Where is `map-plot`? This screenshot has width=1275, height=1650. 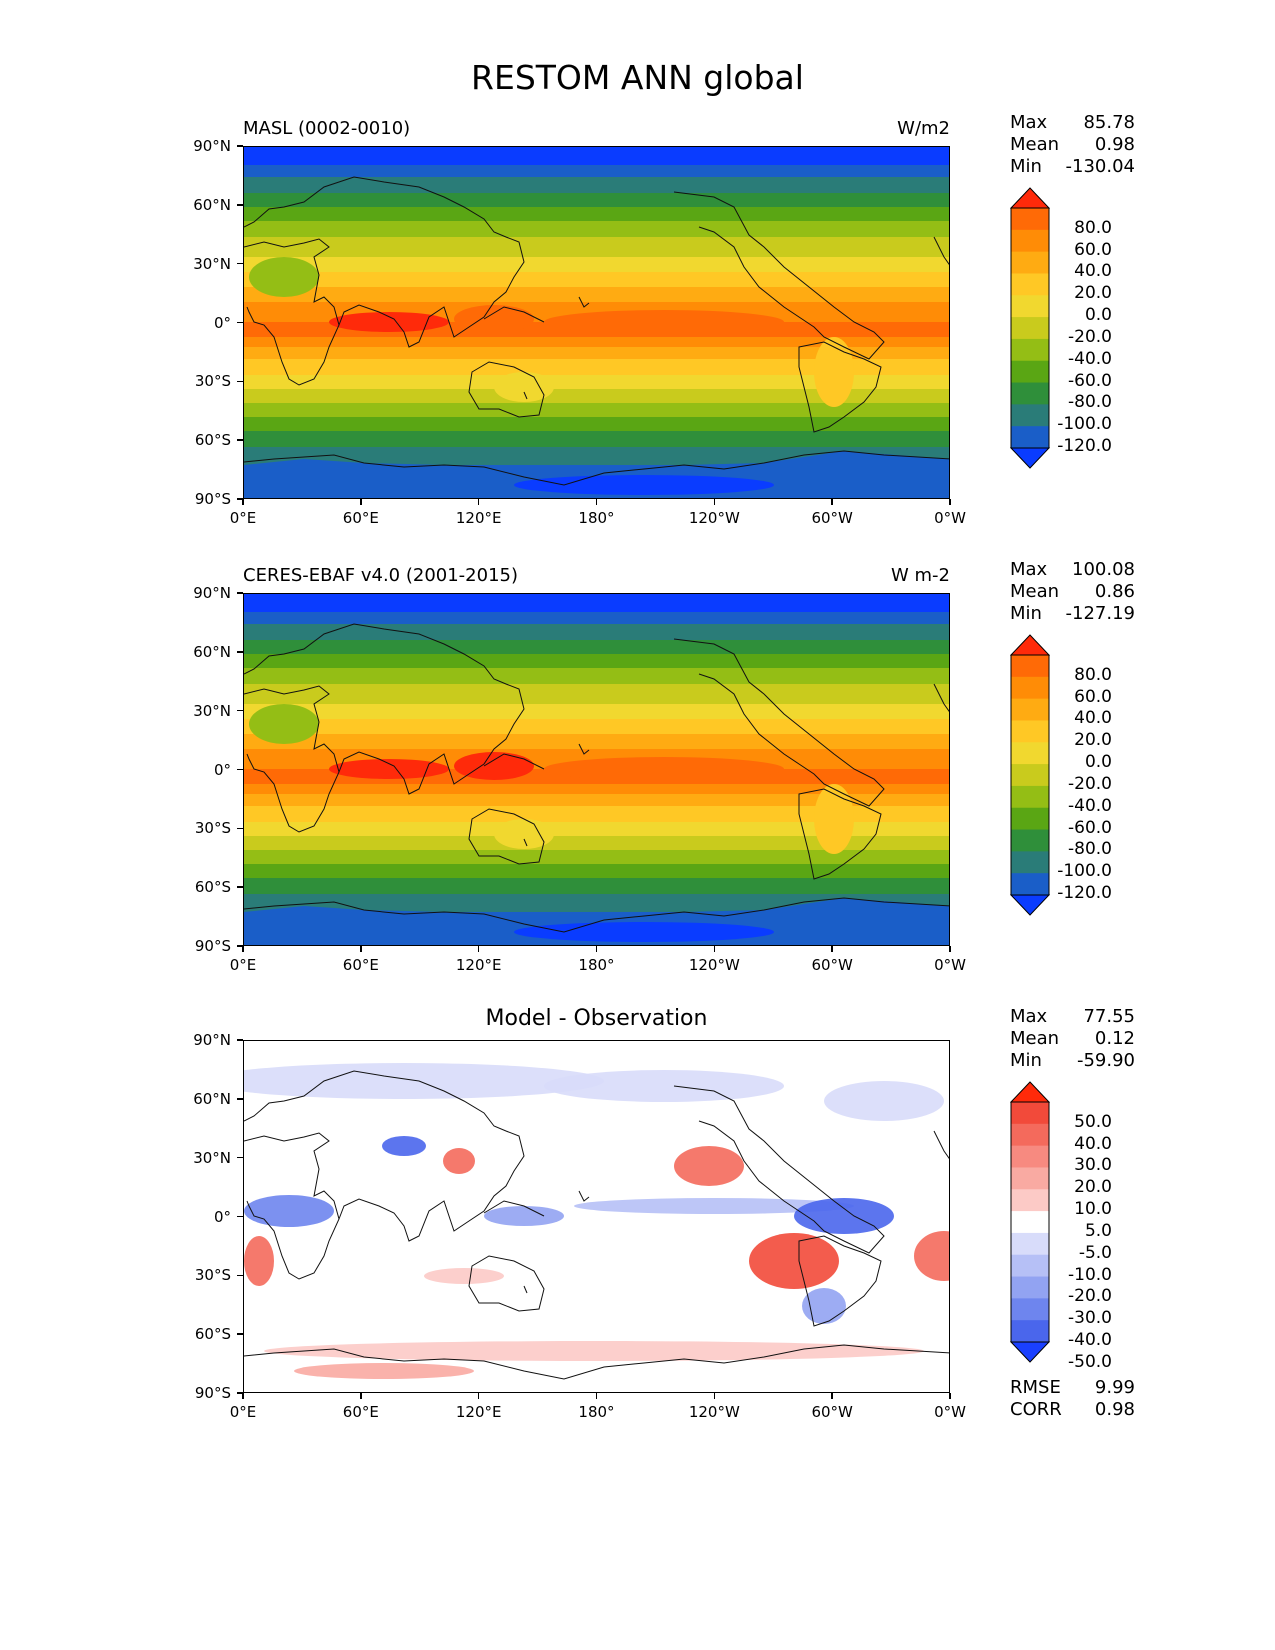 map-plot is located at coordinates (596, 1216).